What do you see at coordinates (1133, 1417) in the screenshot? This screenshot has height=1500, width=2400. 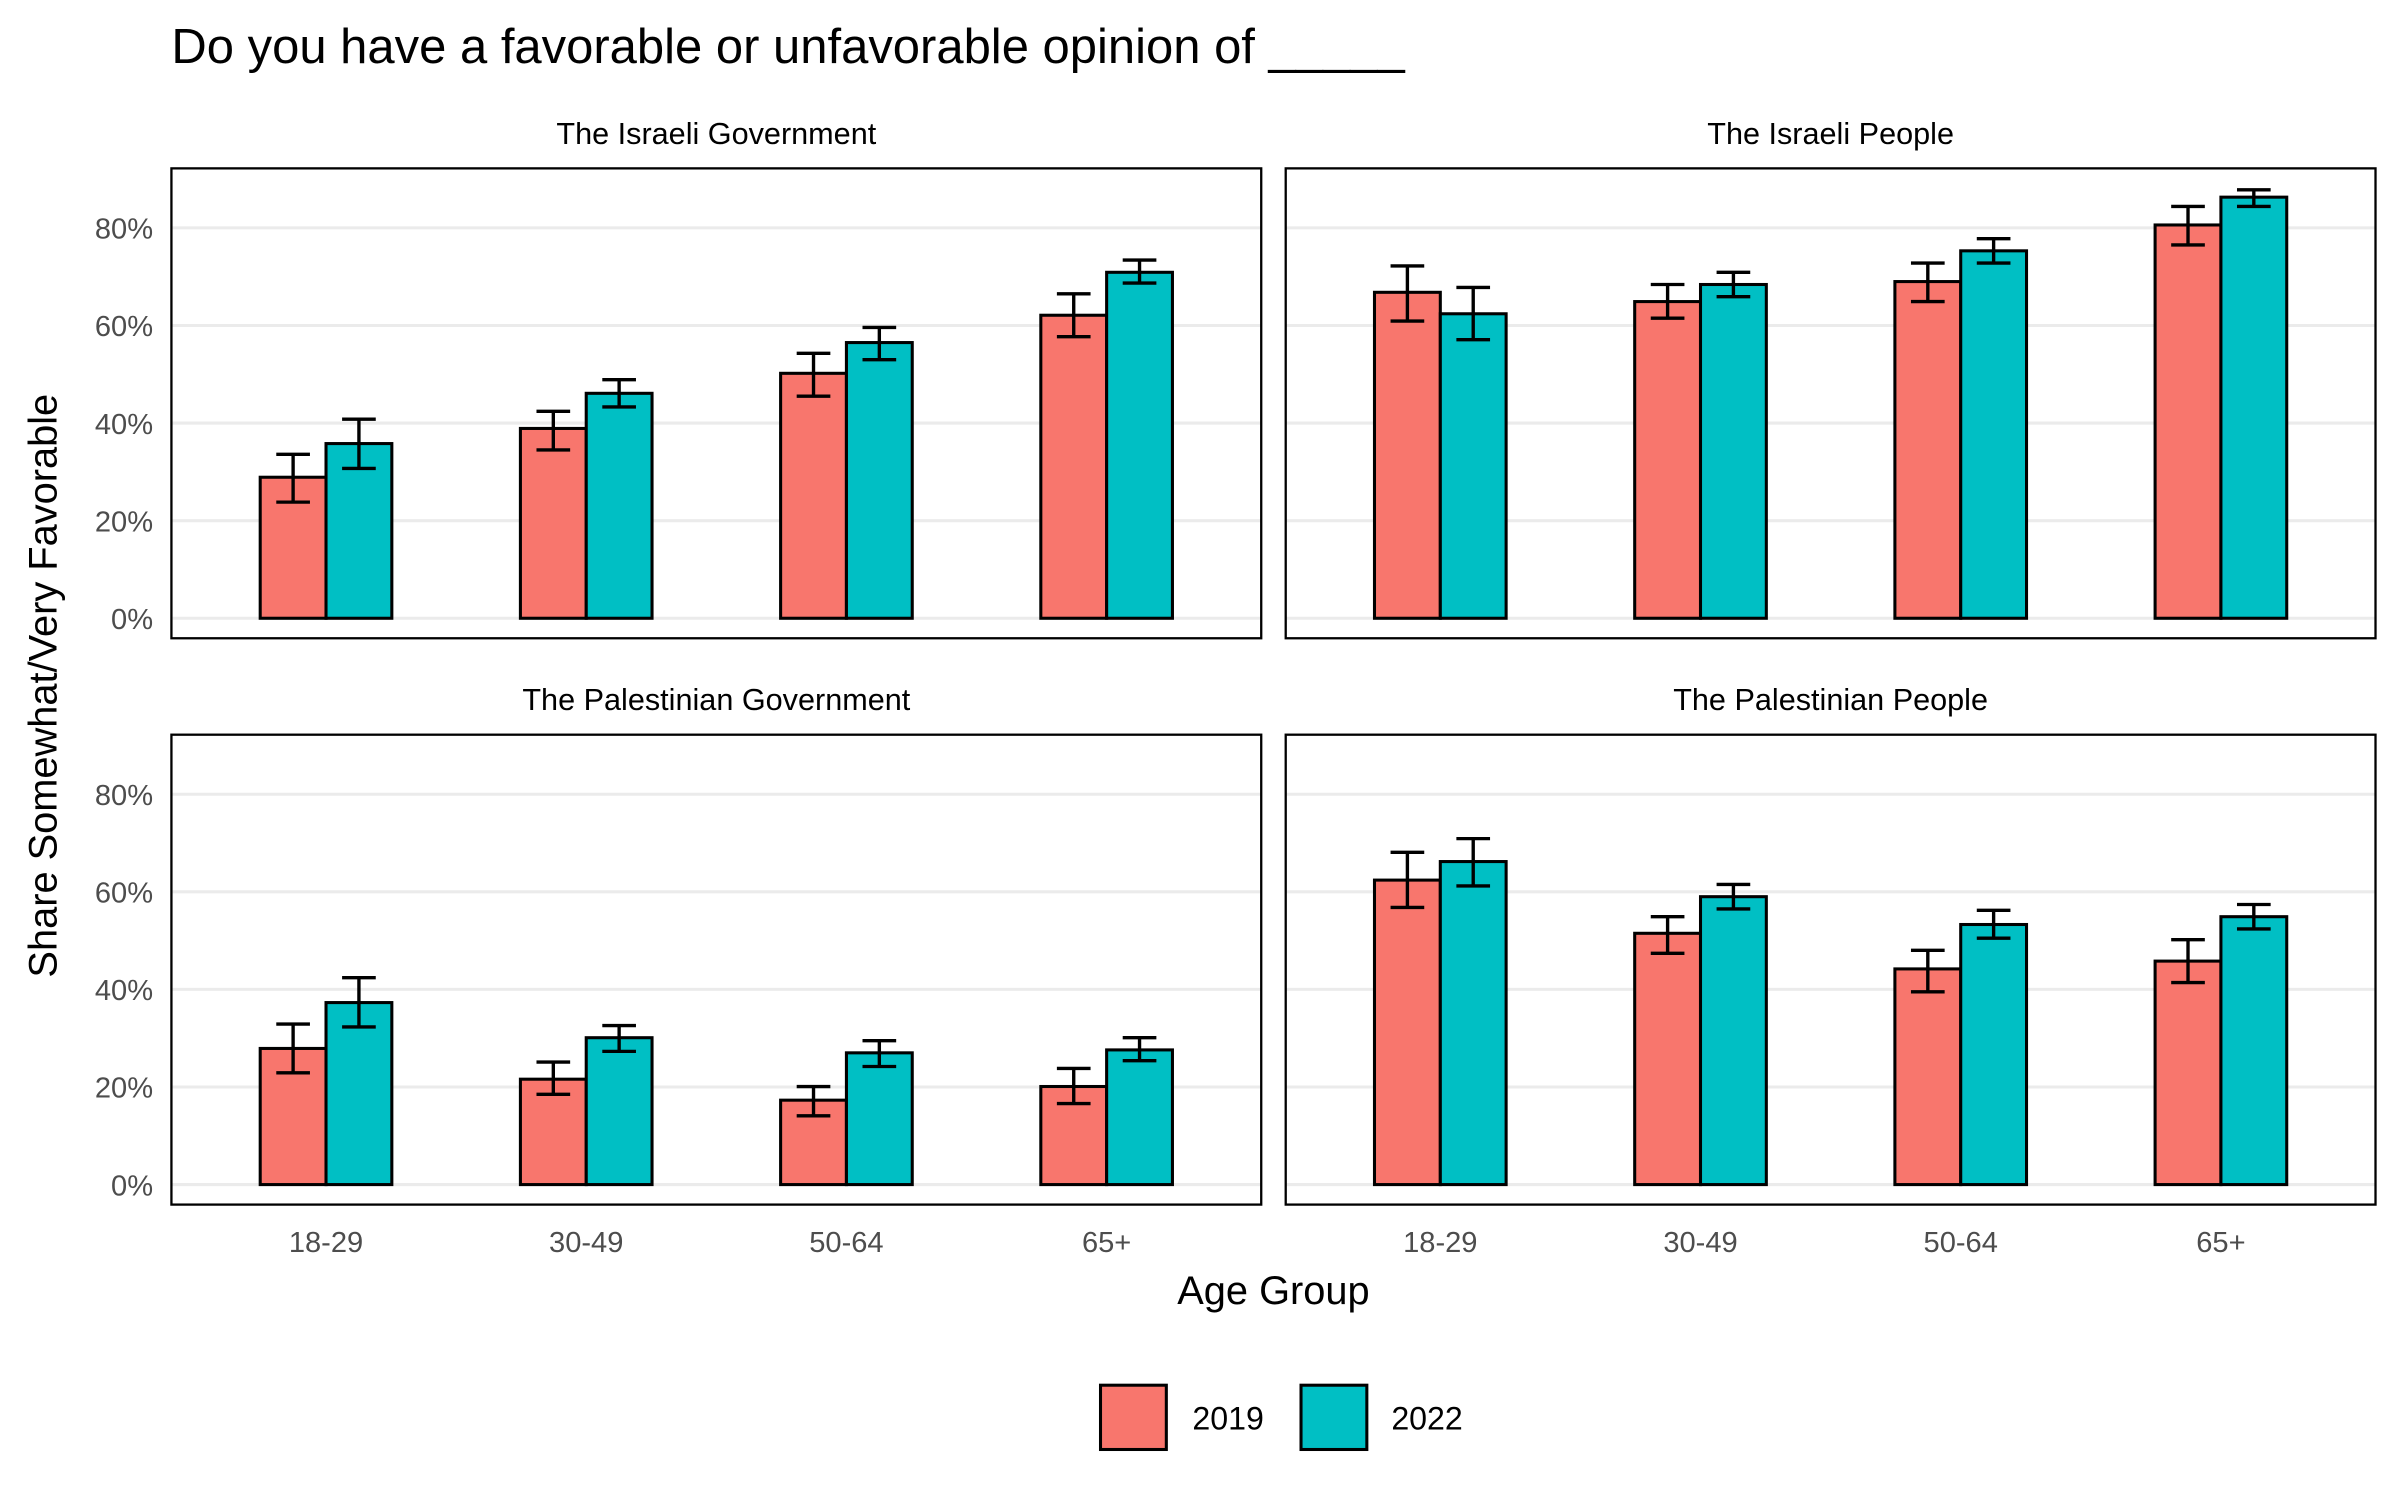 I see `legend-swatch-2019` at bounding box center [1133, 1417].